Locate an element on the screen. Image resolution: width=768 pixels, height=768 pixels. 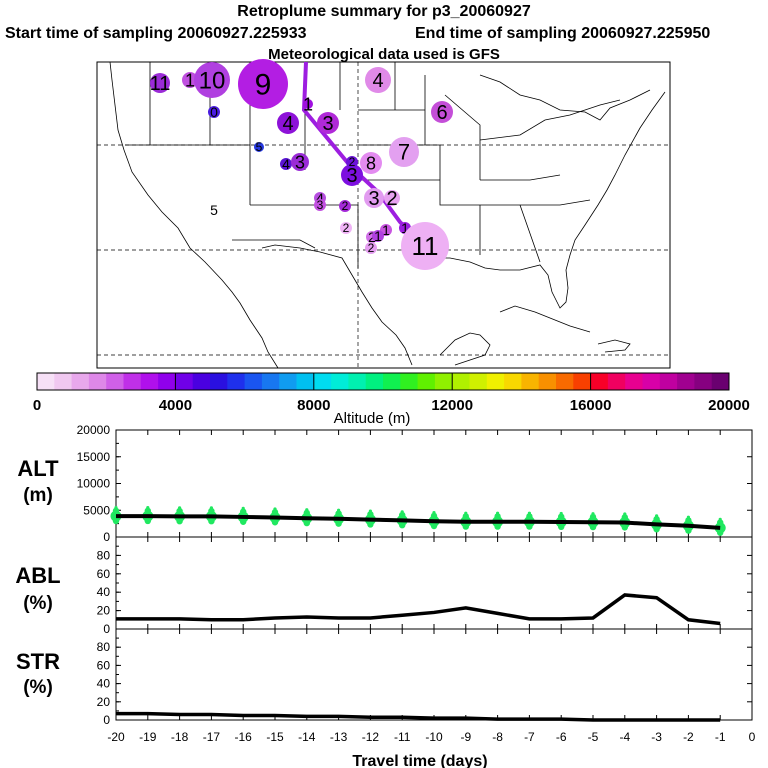
x-tick-label: -4 is located at coordinates (624, 737).